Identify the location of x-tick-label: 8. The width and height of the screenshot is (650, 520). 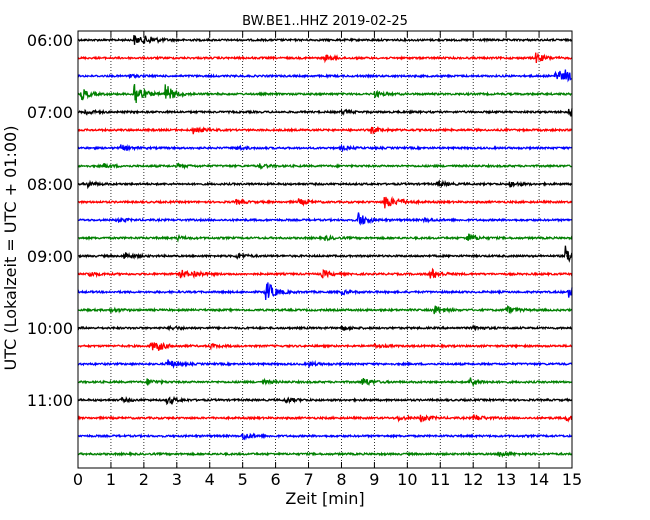
(341, 479).